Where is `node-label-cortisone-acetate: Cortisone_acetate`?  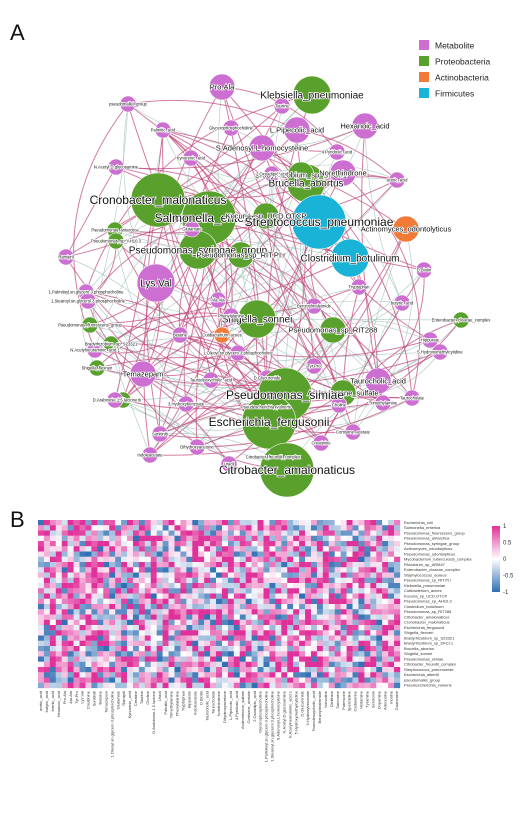 node-label-cortisone-acetate: Cortisone_acetate is located at coordinates (353, 431).